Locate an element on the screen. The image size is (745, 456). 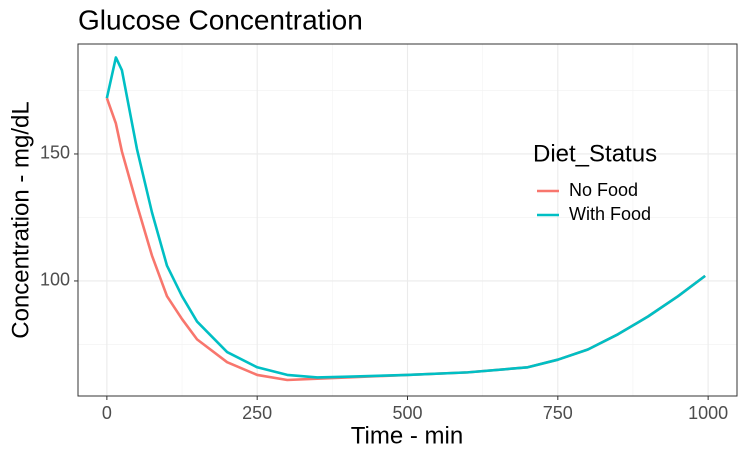
x-tick-label: 1000 is located at coordinates (708, 413).